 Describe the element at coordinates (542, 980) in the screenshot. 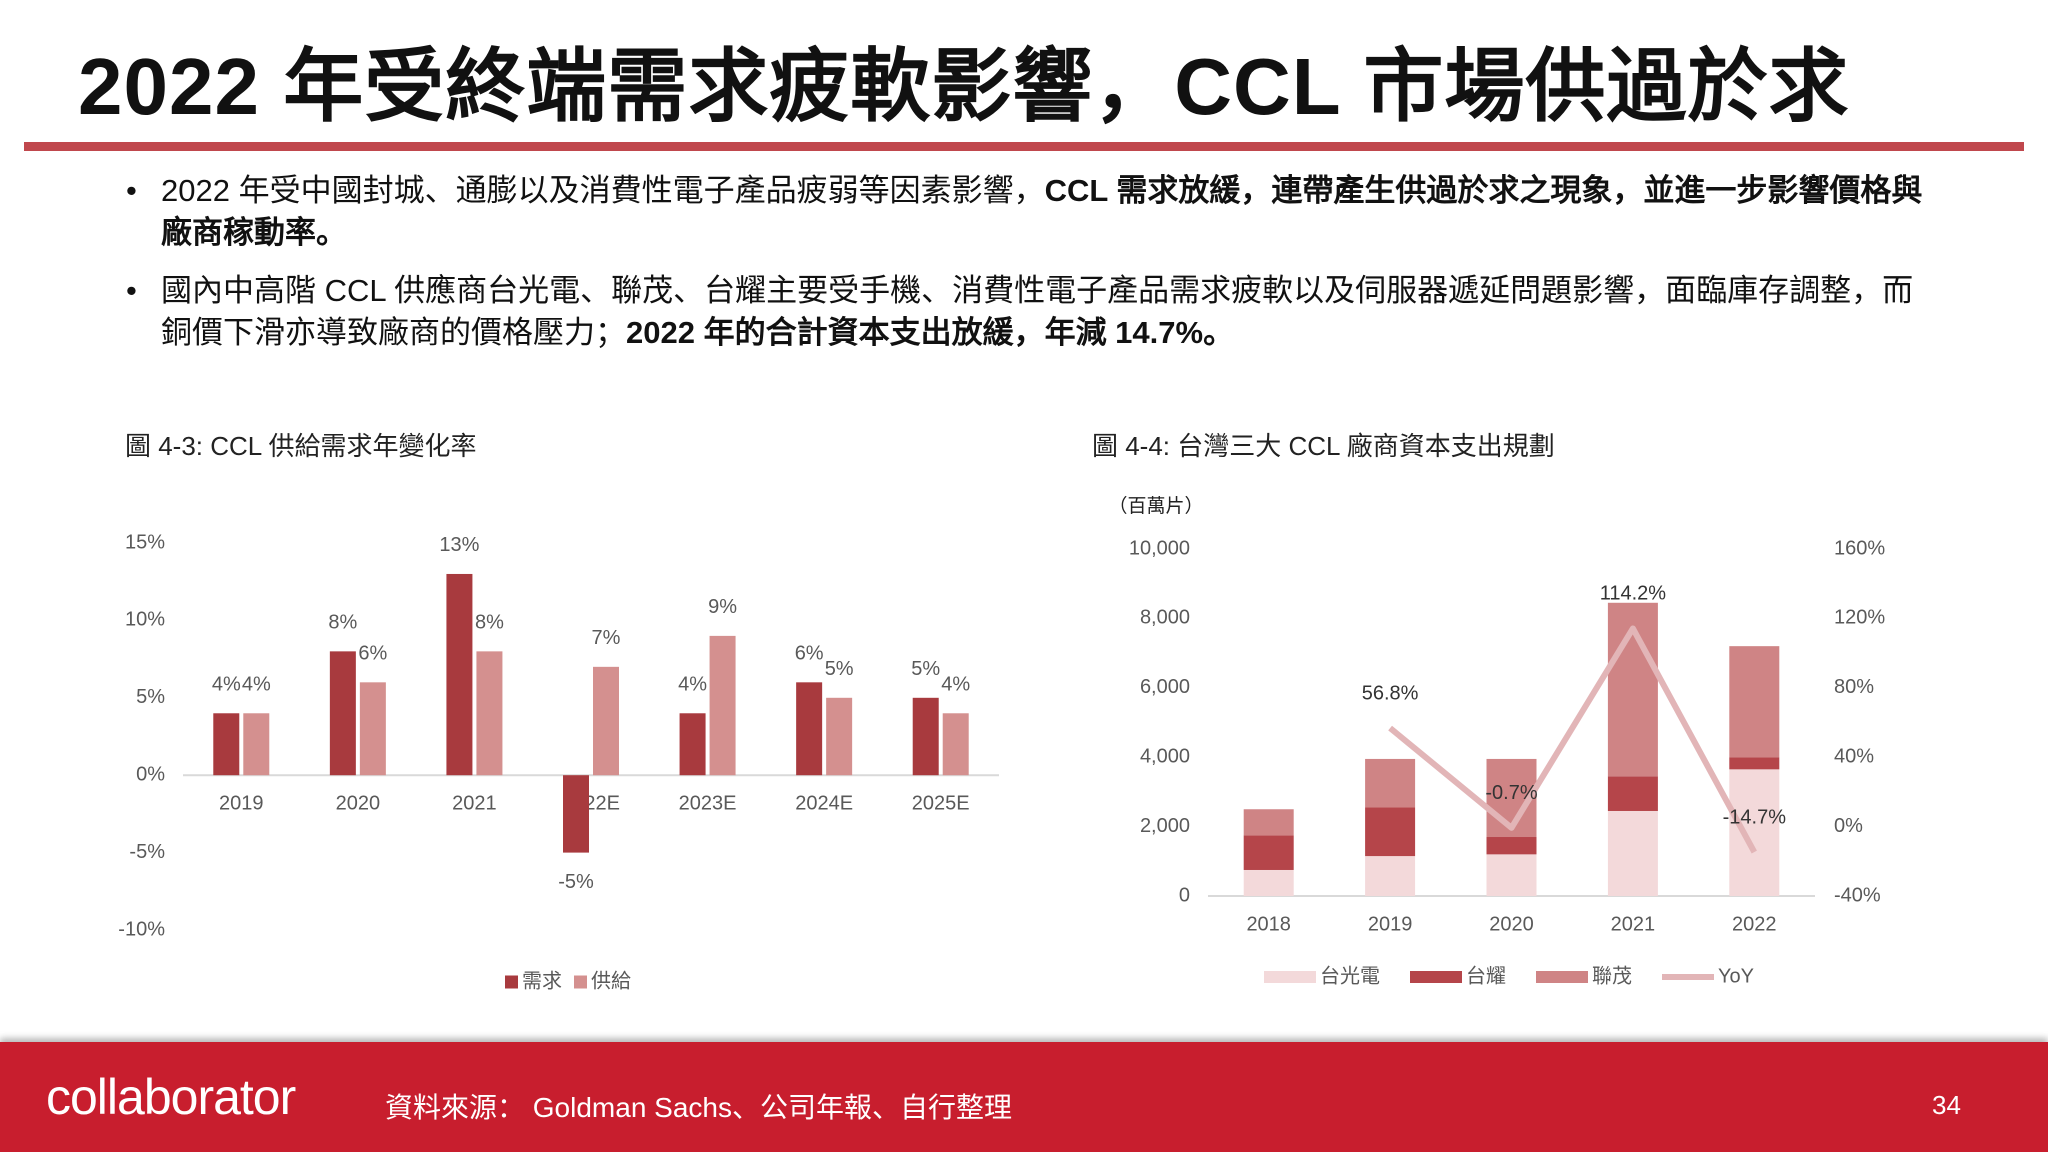

I see `legend-label: 需求` at that location.